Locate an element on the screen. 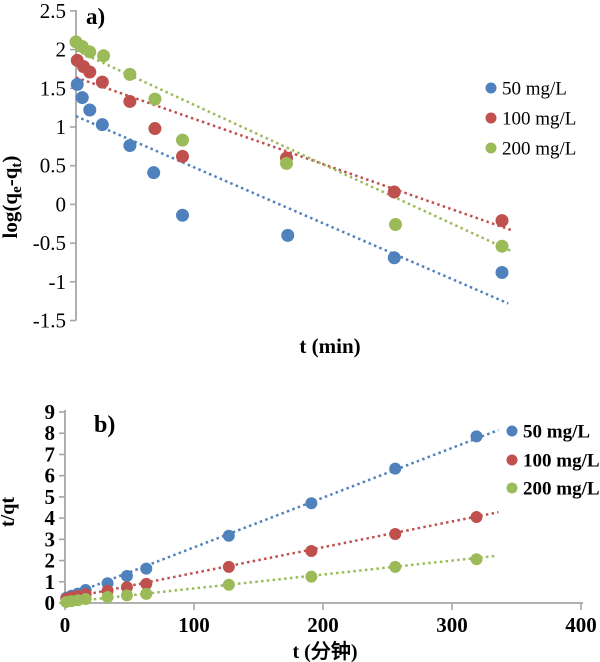 Image resolution: width=600 pixels, height=662 pixels. x-axis-title: t (min) is located at coordinates (329, 346).